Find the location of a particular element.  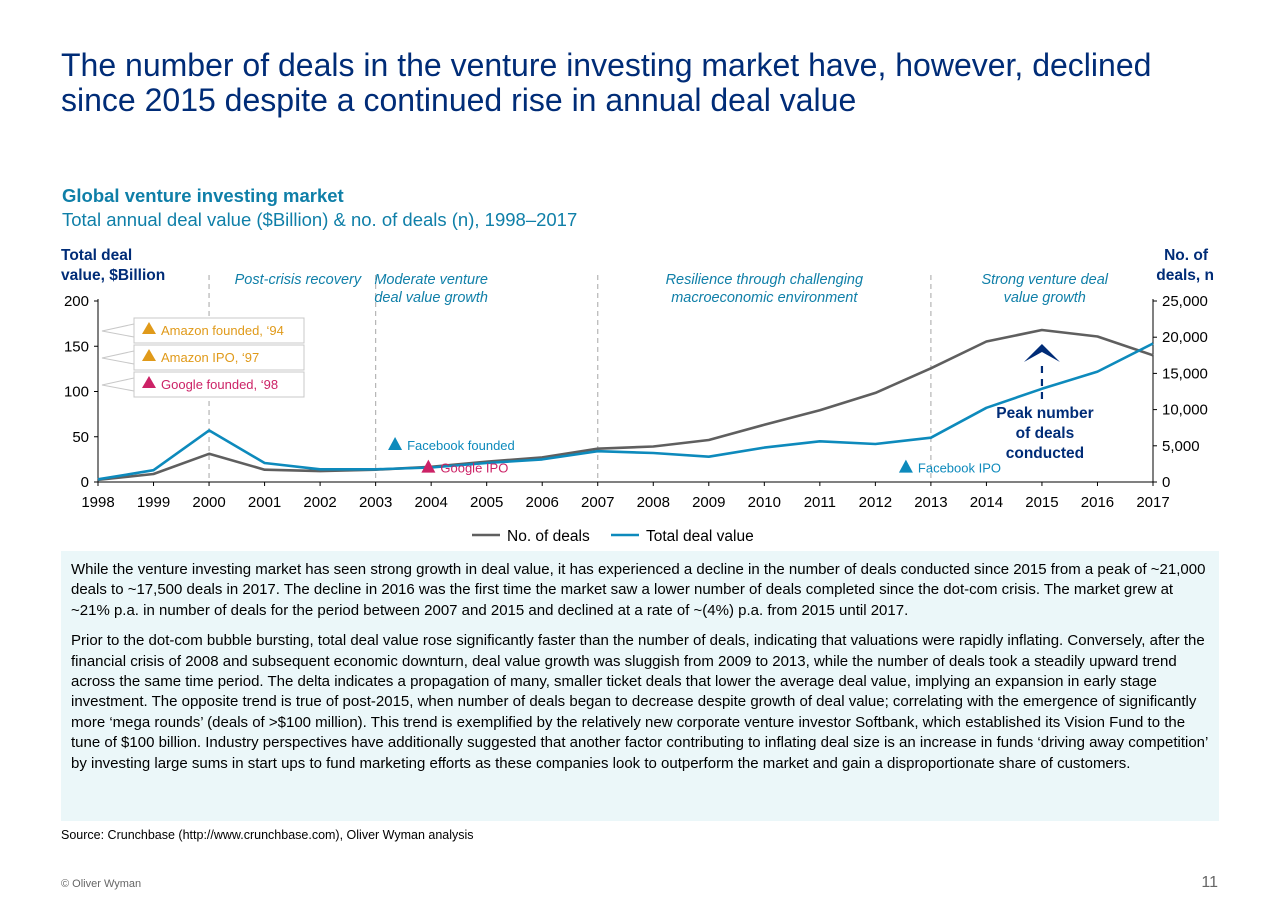

callout-label: Amazon IPO, ‘97 is located at coordinates (210, 357).